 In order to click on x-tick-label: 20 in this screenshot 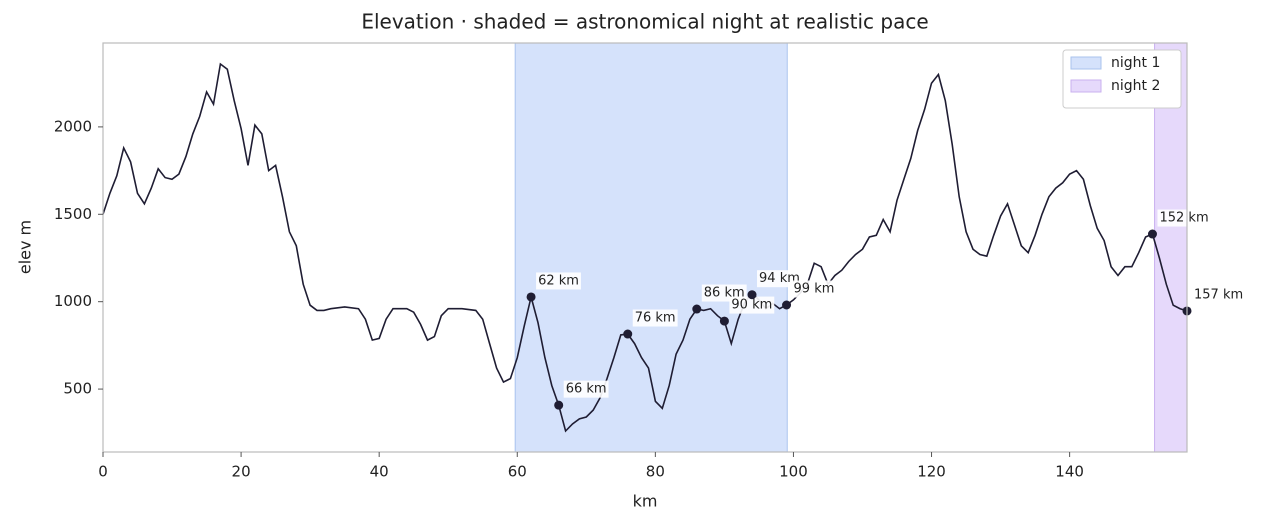, I will do `click(241, 472)`.